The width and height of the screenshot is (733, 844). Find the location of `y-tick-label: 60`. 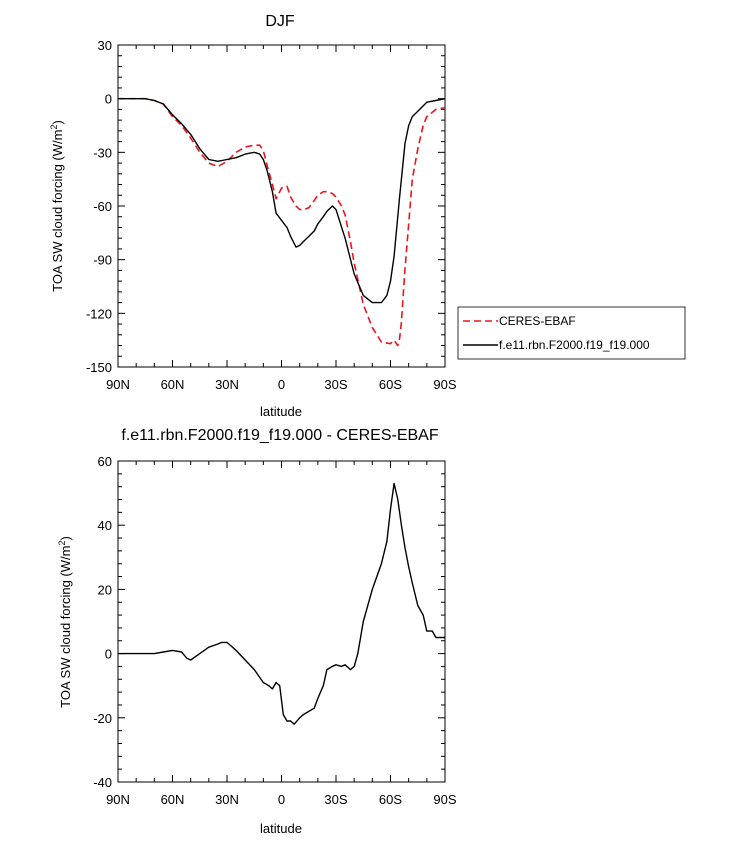

y-tick-label: 60 is located at coordinates (105, 461).